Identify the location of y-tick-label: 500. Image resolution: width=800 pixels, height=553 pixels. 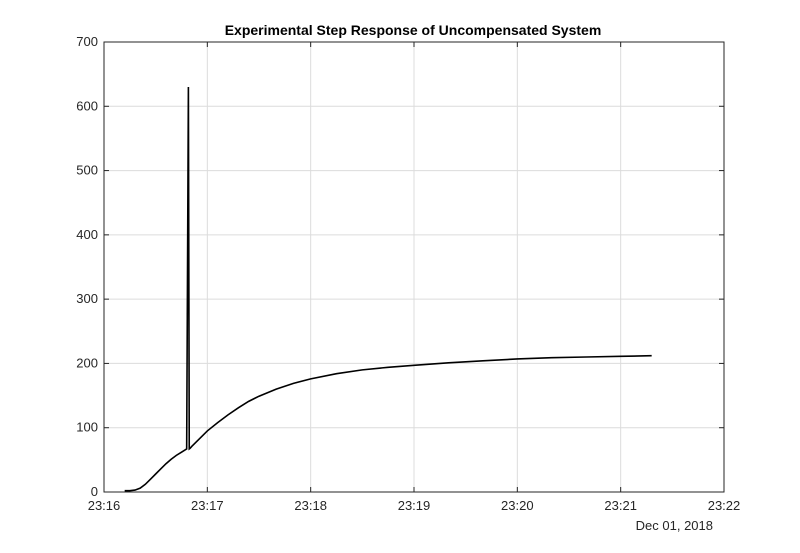
(87, 170).